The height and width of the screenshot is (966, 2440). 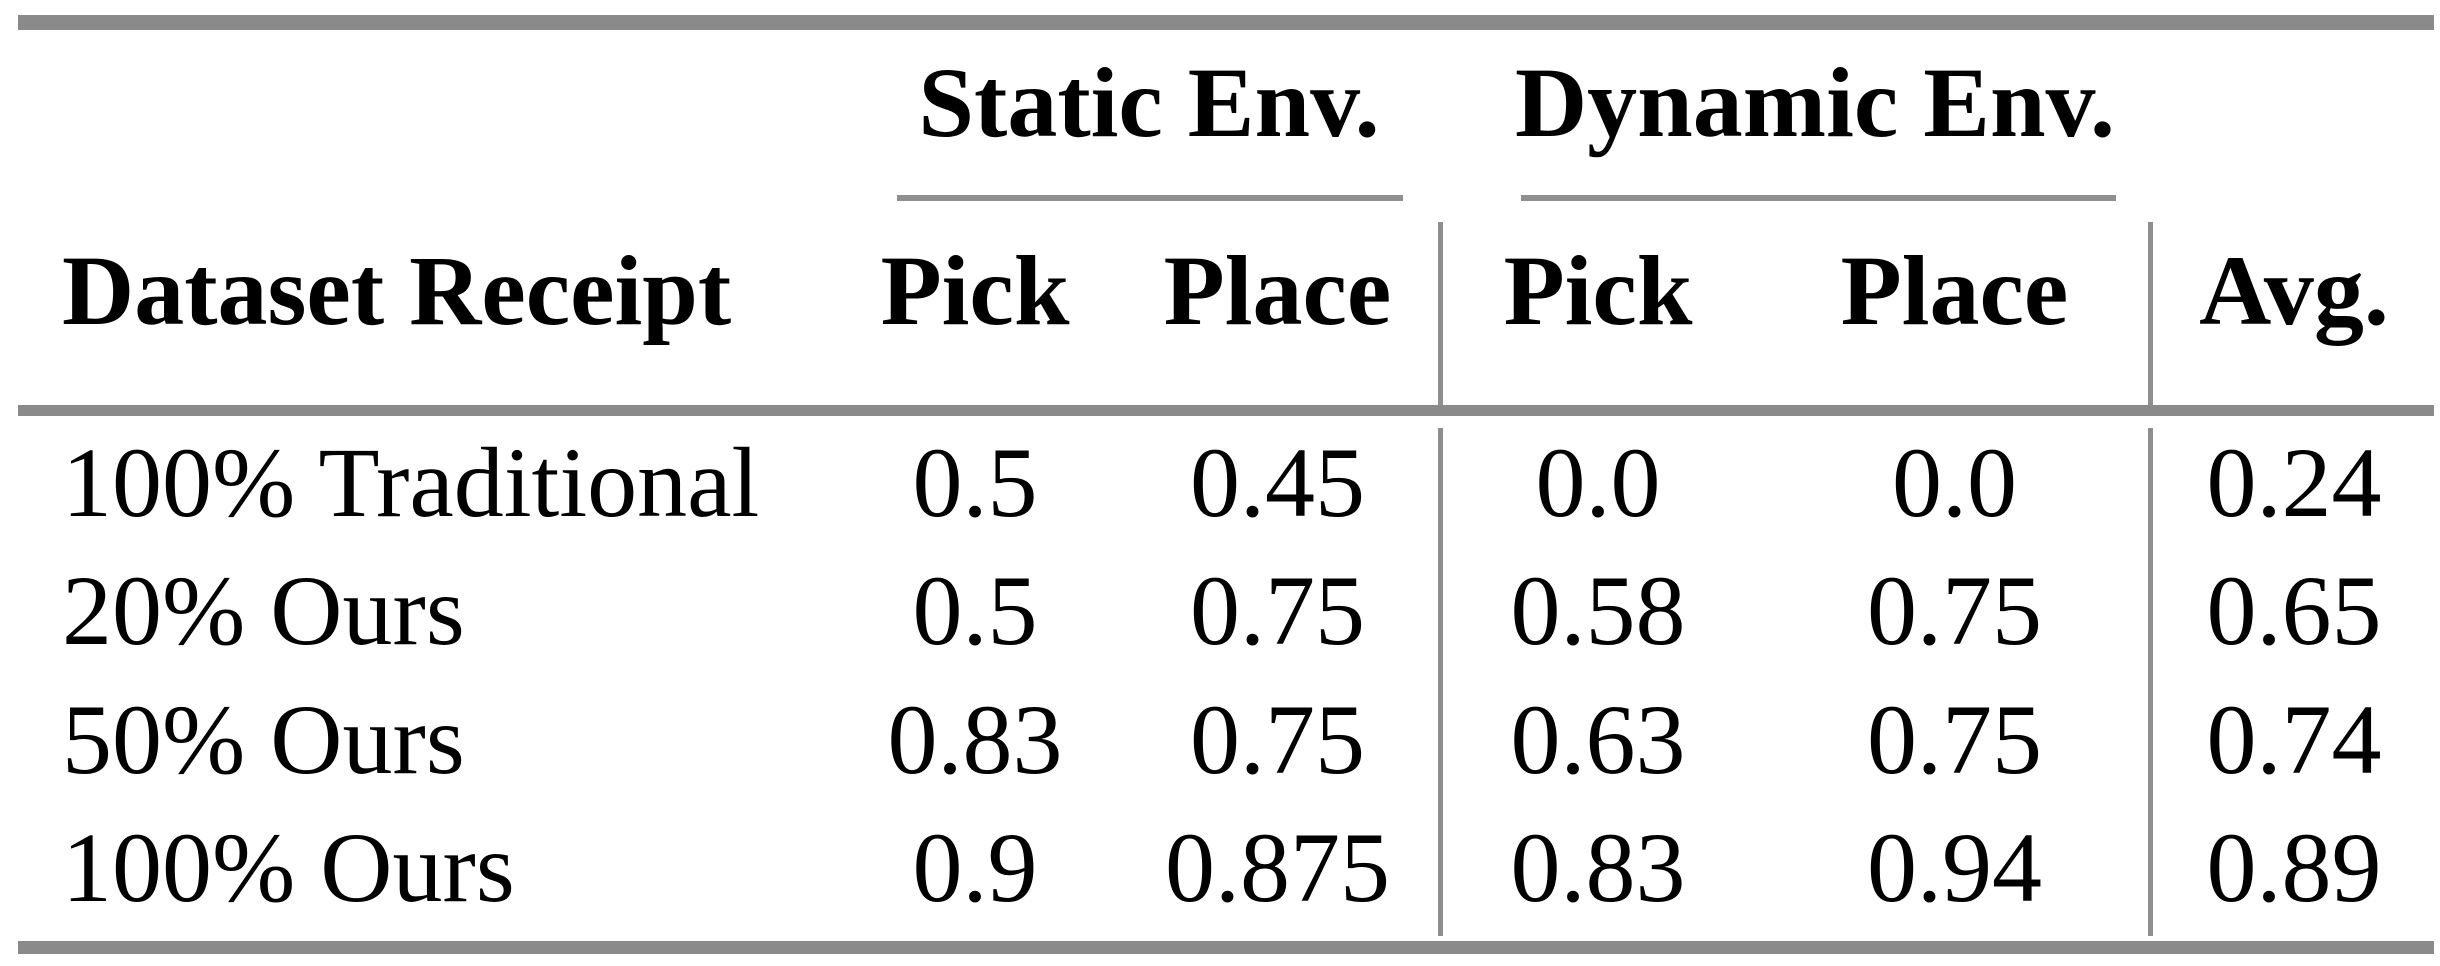 What do you see at coordinates (288, 867) in the screenshot?
I see `row-label: 100% Ours` at bounding box center [288, 867].